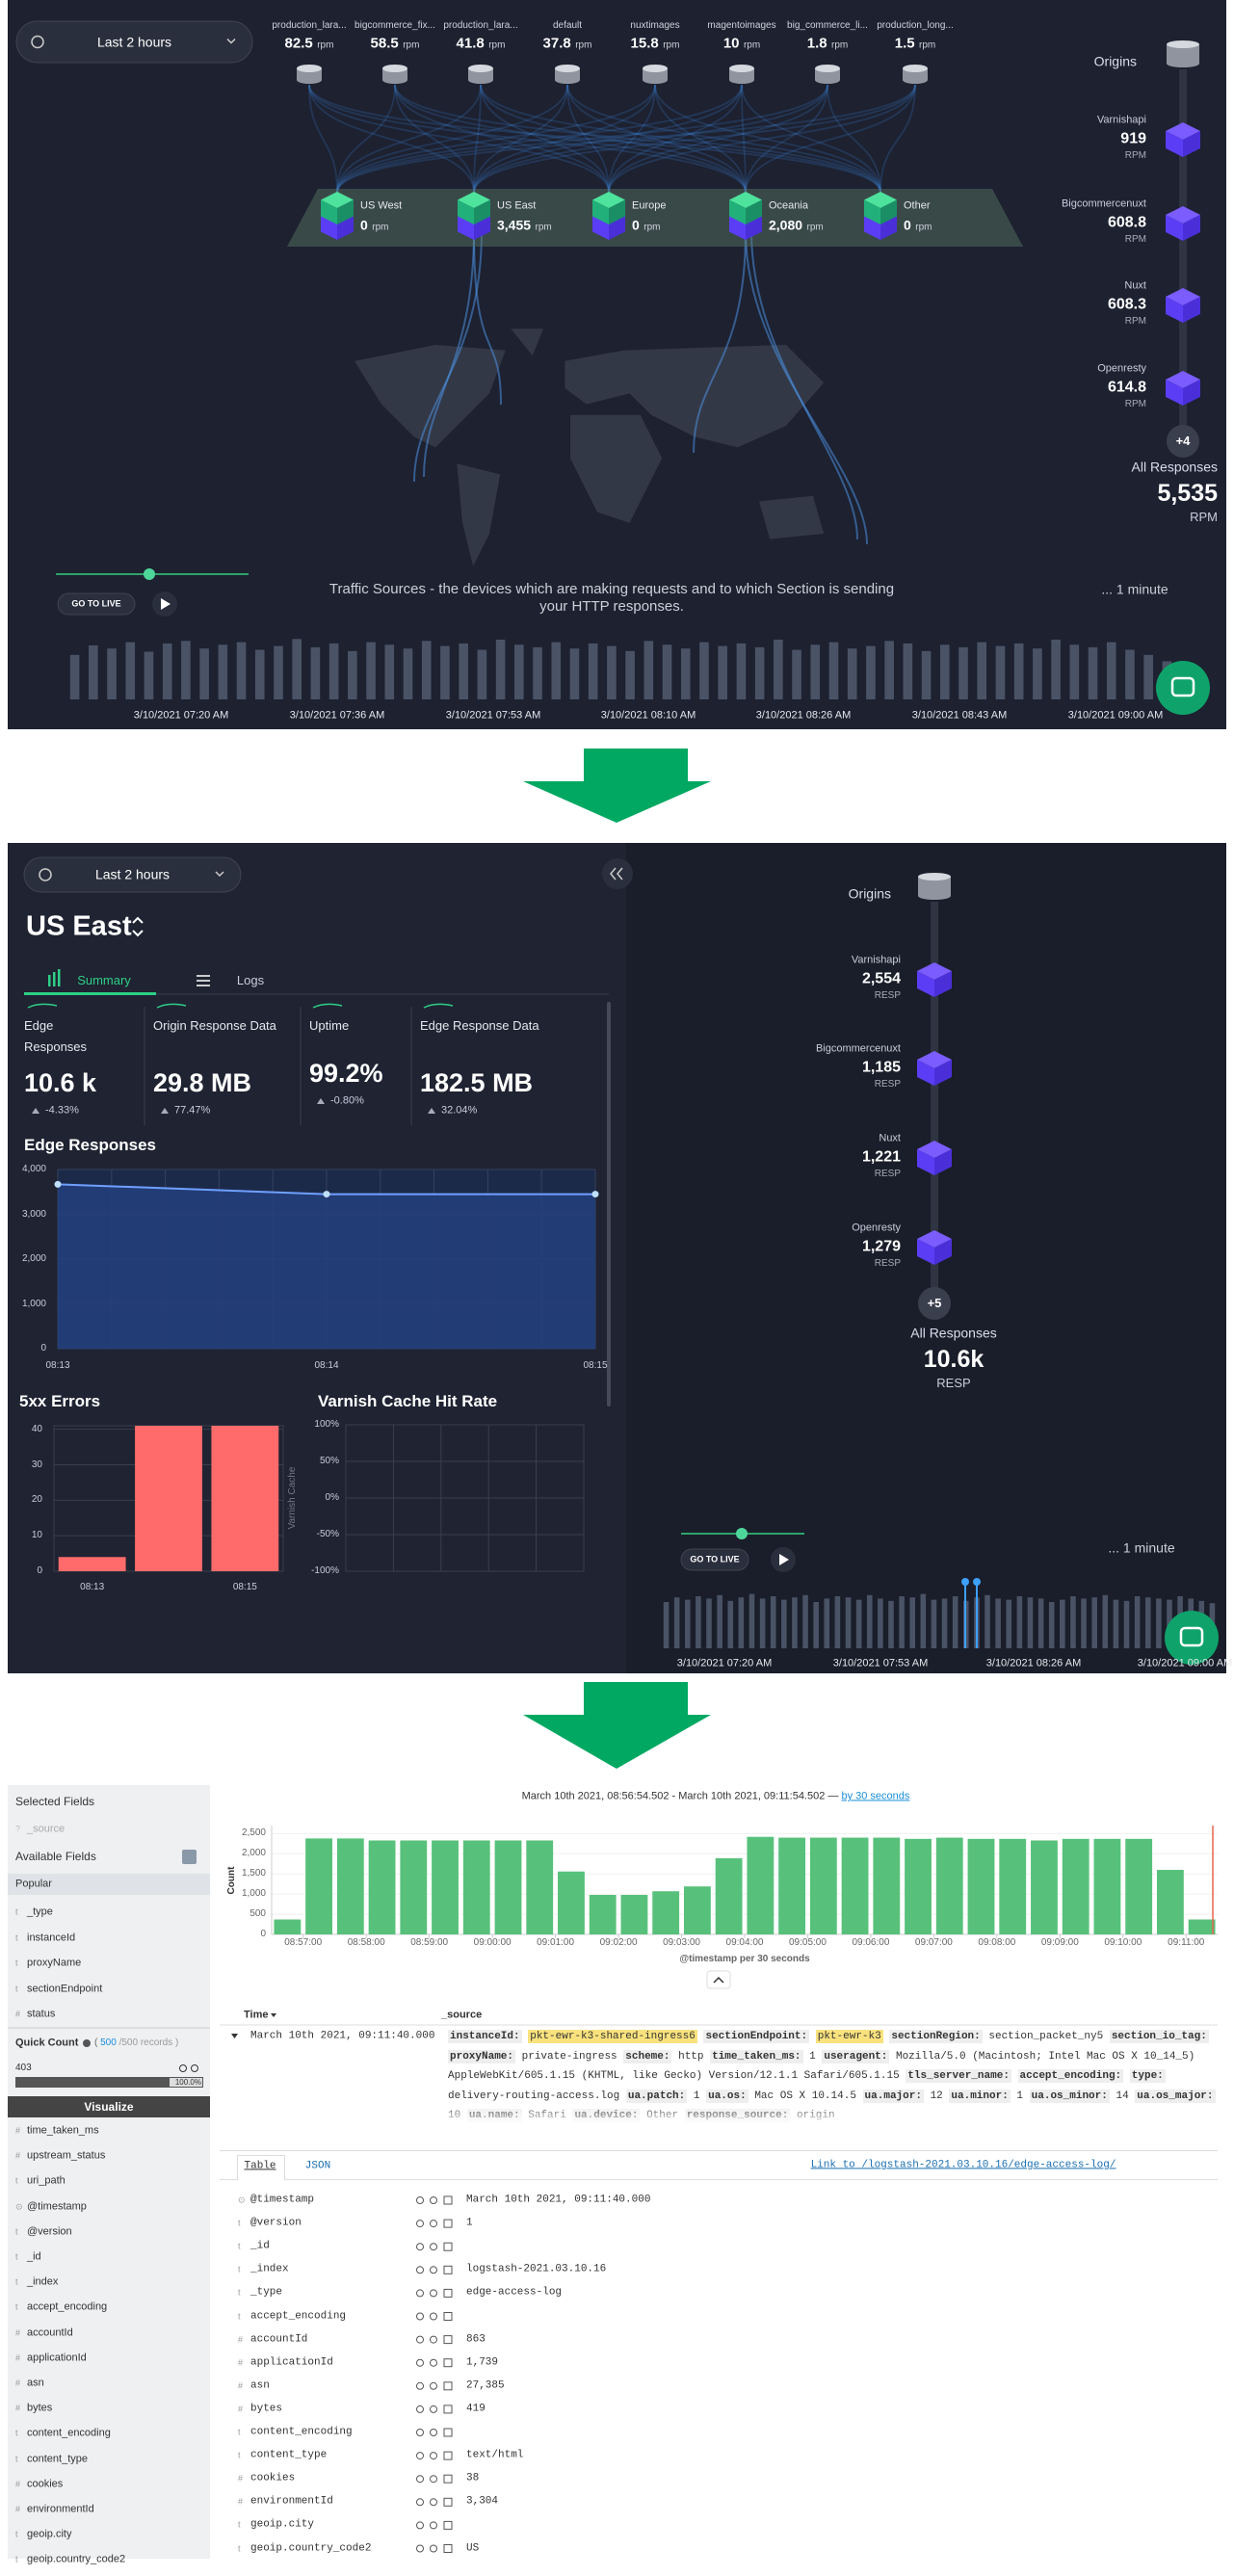  I want to click on field-name: proxyName, so click(55, 1963).